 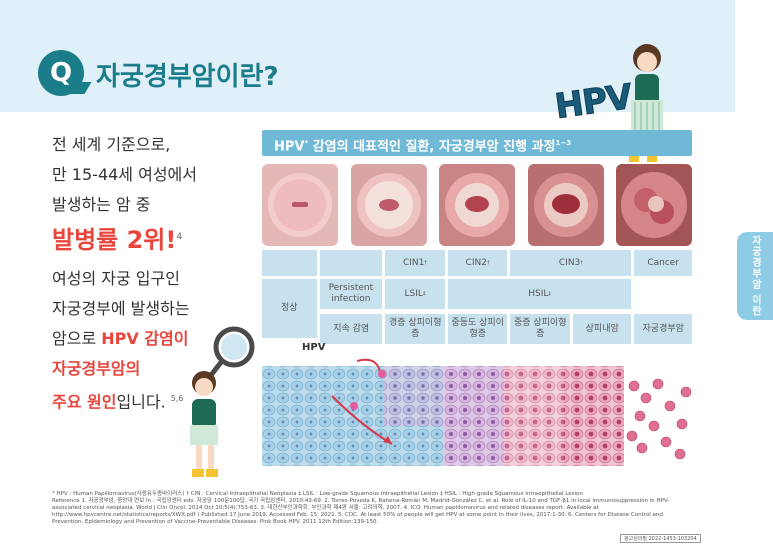 What do you see at coordinates (145, 338) in the screenshot?
I see `hpv-emphasis: HPV 감염이` at bounding box center [145, 338].